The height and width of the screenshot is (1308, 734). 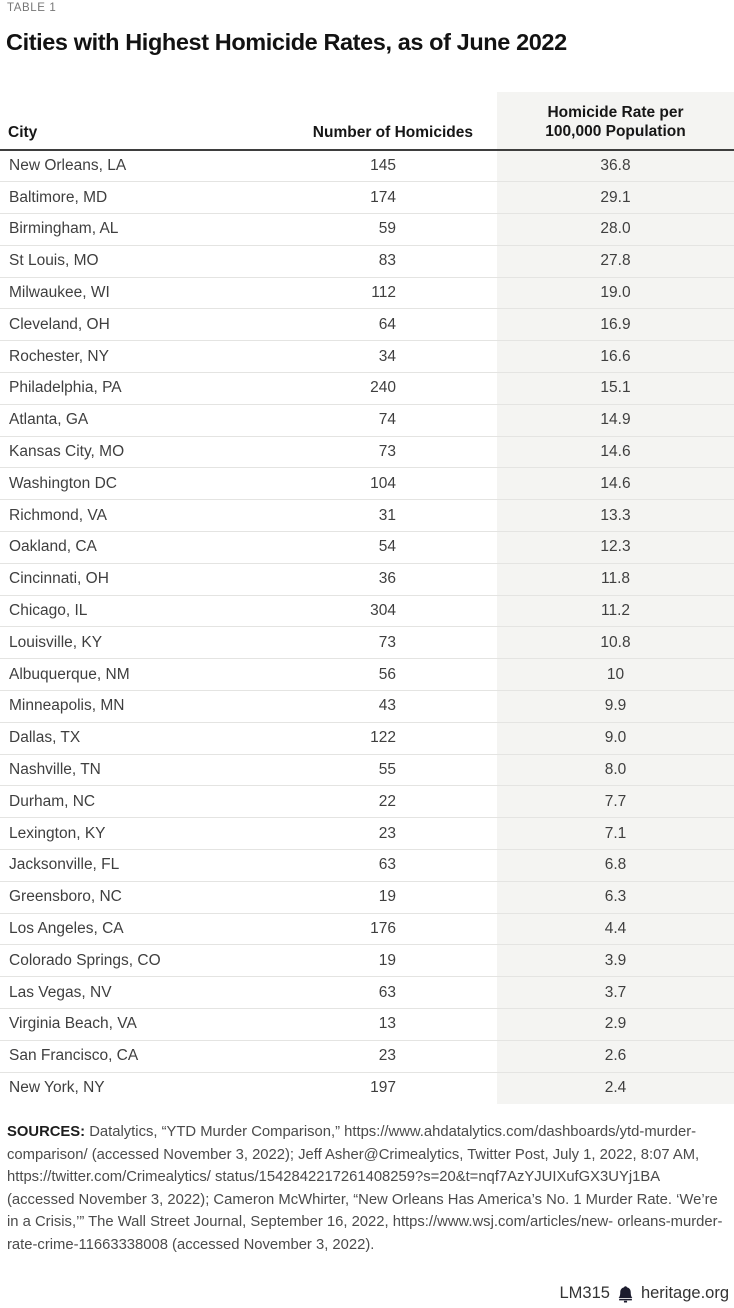 What do you see at coordinates (65, 388) in the screenshot?
I see `city-cell: Philadelphia, PA` at bounding box center [65, 388].